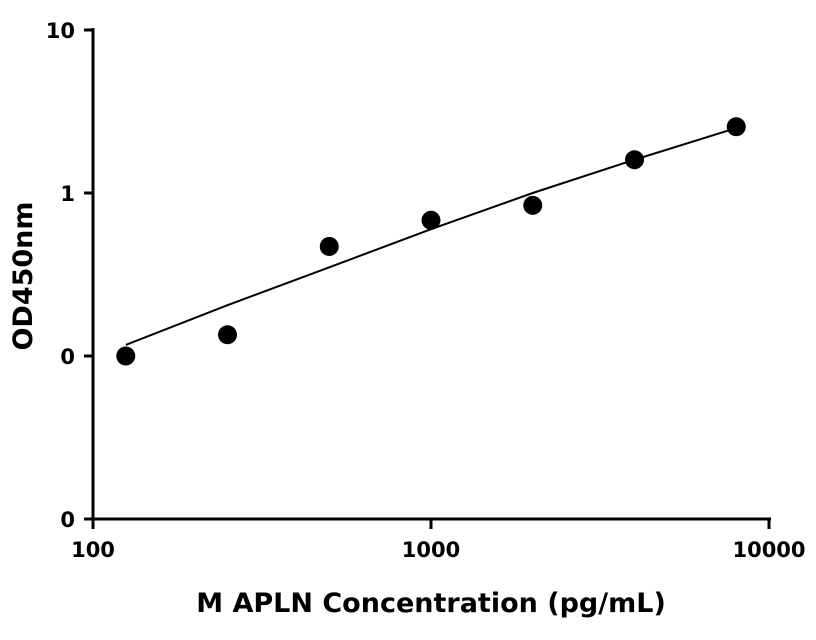 This screenshot has width=816, height=640. What do you see at coordinates (431, 603) in the screenshot?
I see `x-axis-title: M APLN Concentration (pg/mL)` at bounding box center [431, 603].